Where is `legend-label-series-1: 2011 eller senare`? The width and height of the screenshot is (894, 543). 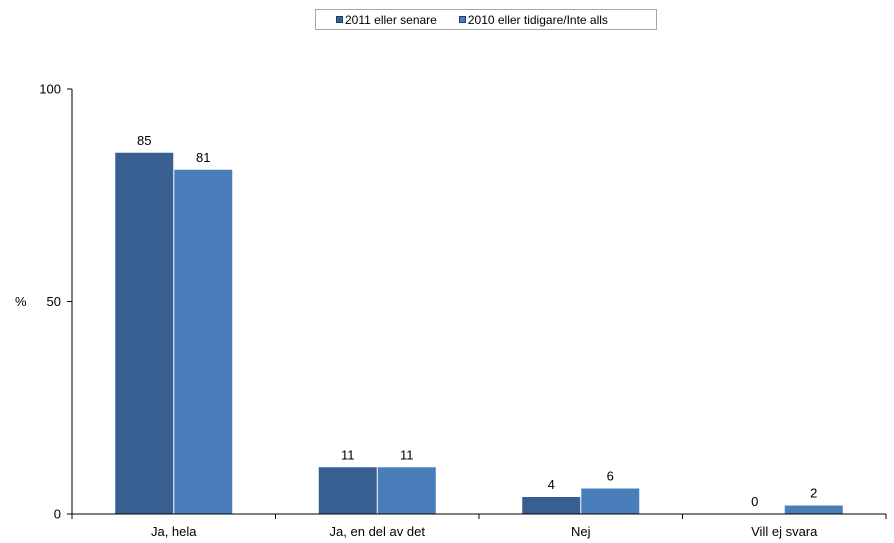 legend-label-series-1: 2011 eller senare is located at coordinates (391, 19).